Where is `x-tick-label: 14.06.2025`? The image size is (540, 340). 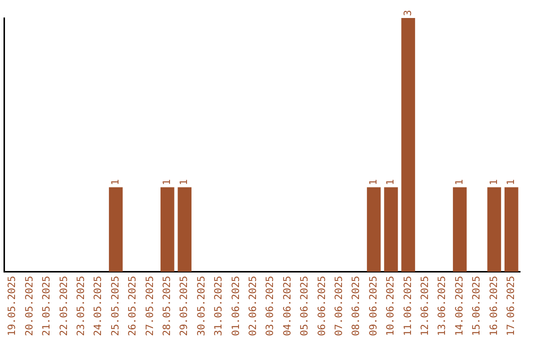 x-tick-label: 14.06.2025 is located at coordinates (460, 306).